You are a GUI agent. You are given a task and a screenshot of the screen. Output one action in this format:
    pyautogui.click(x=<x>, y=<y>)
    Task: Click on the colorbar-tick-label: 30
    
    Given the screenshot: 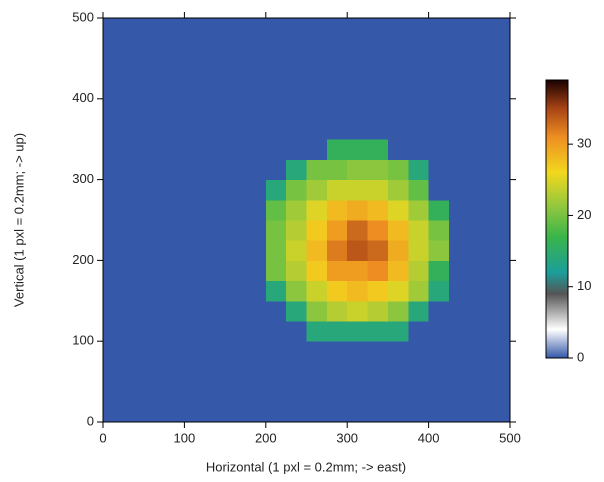 What is the action you would take?
    pyautogui.click(x=584, y=143)
    